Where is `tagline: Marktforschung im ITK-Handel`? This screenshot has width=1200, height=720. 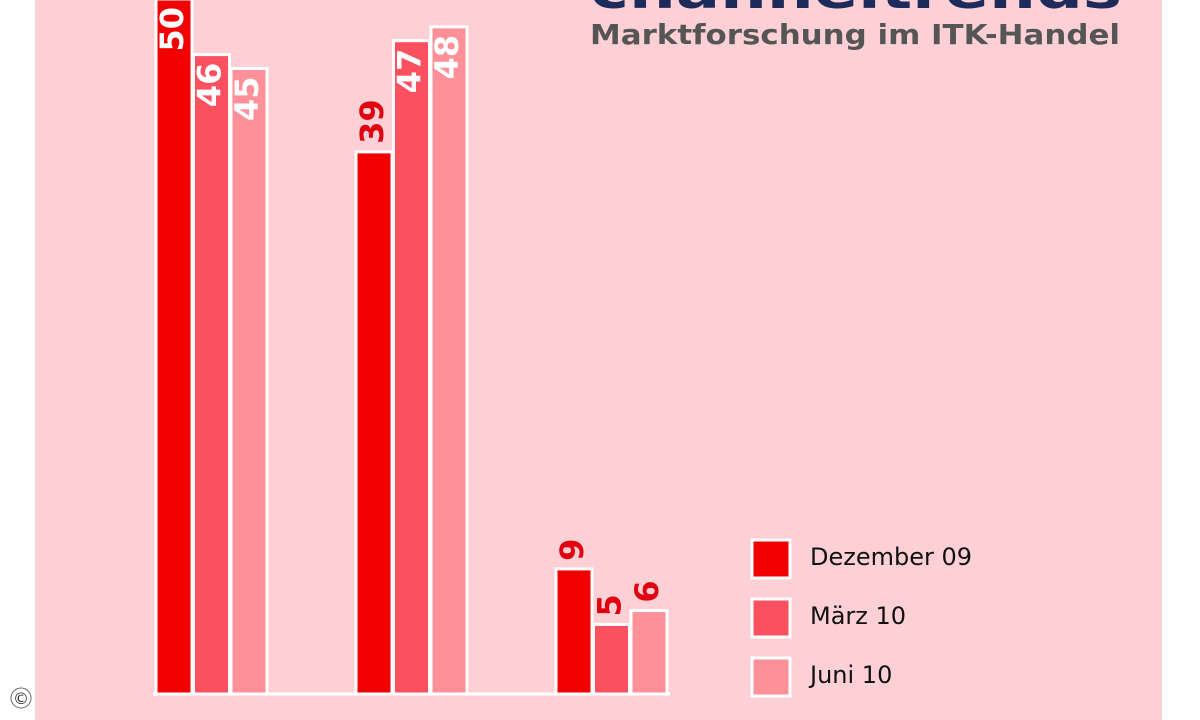
tagline: Marktforschung im ITK-Handel is located at coordinates (855, 34).